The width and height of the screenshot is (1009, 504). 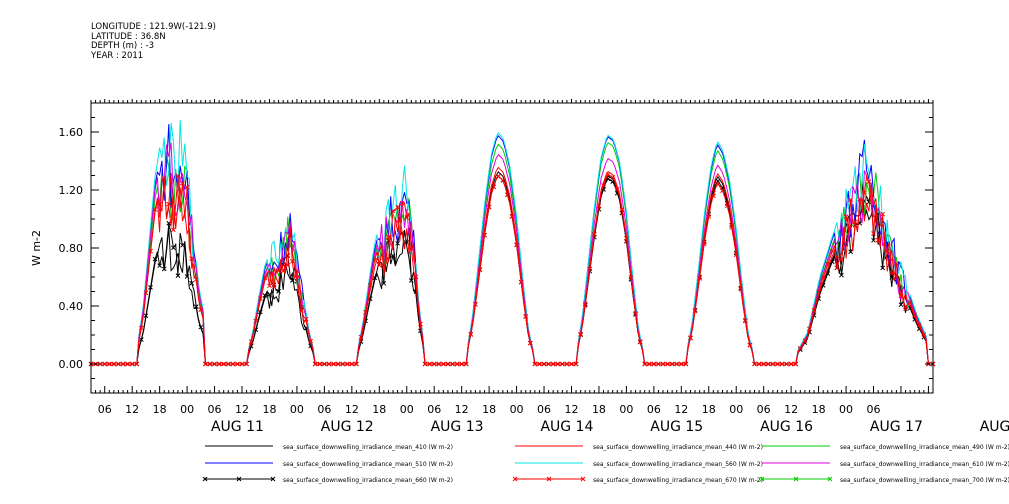 I want to click on x-day-label: AUG 12, so click(x=347, y=427).